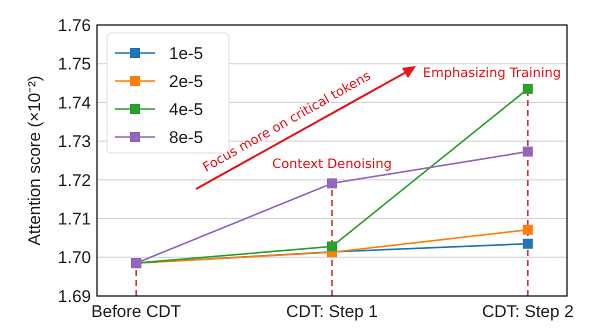 The width and height of the screenshot is (598, 332). Describe the element at coordinates (528, 311) in the screenshot. I see `x-tick-label: CDT: Step 2` at that location.